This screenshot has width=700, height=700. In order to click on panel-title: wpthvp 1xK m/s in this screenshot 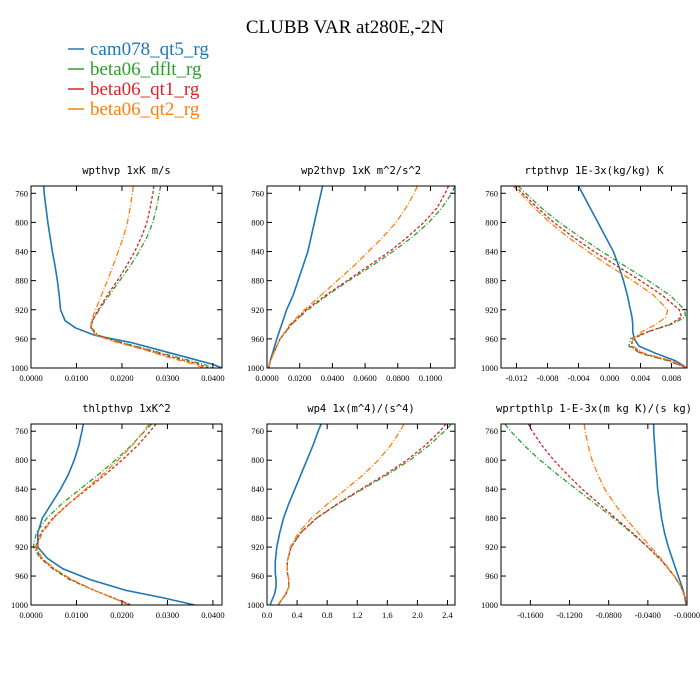, I will do `click(126, 171)`.